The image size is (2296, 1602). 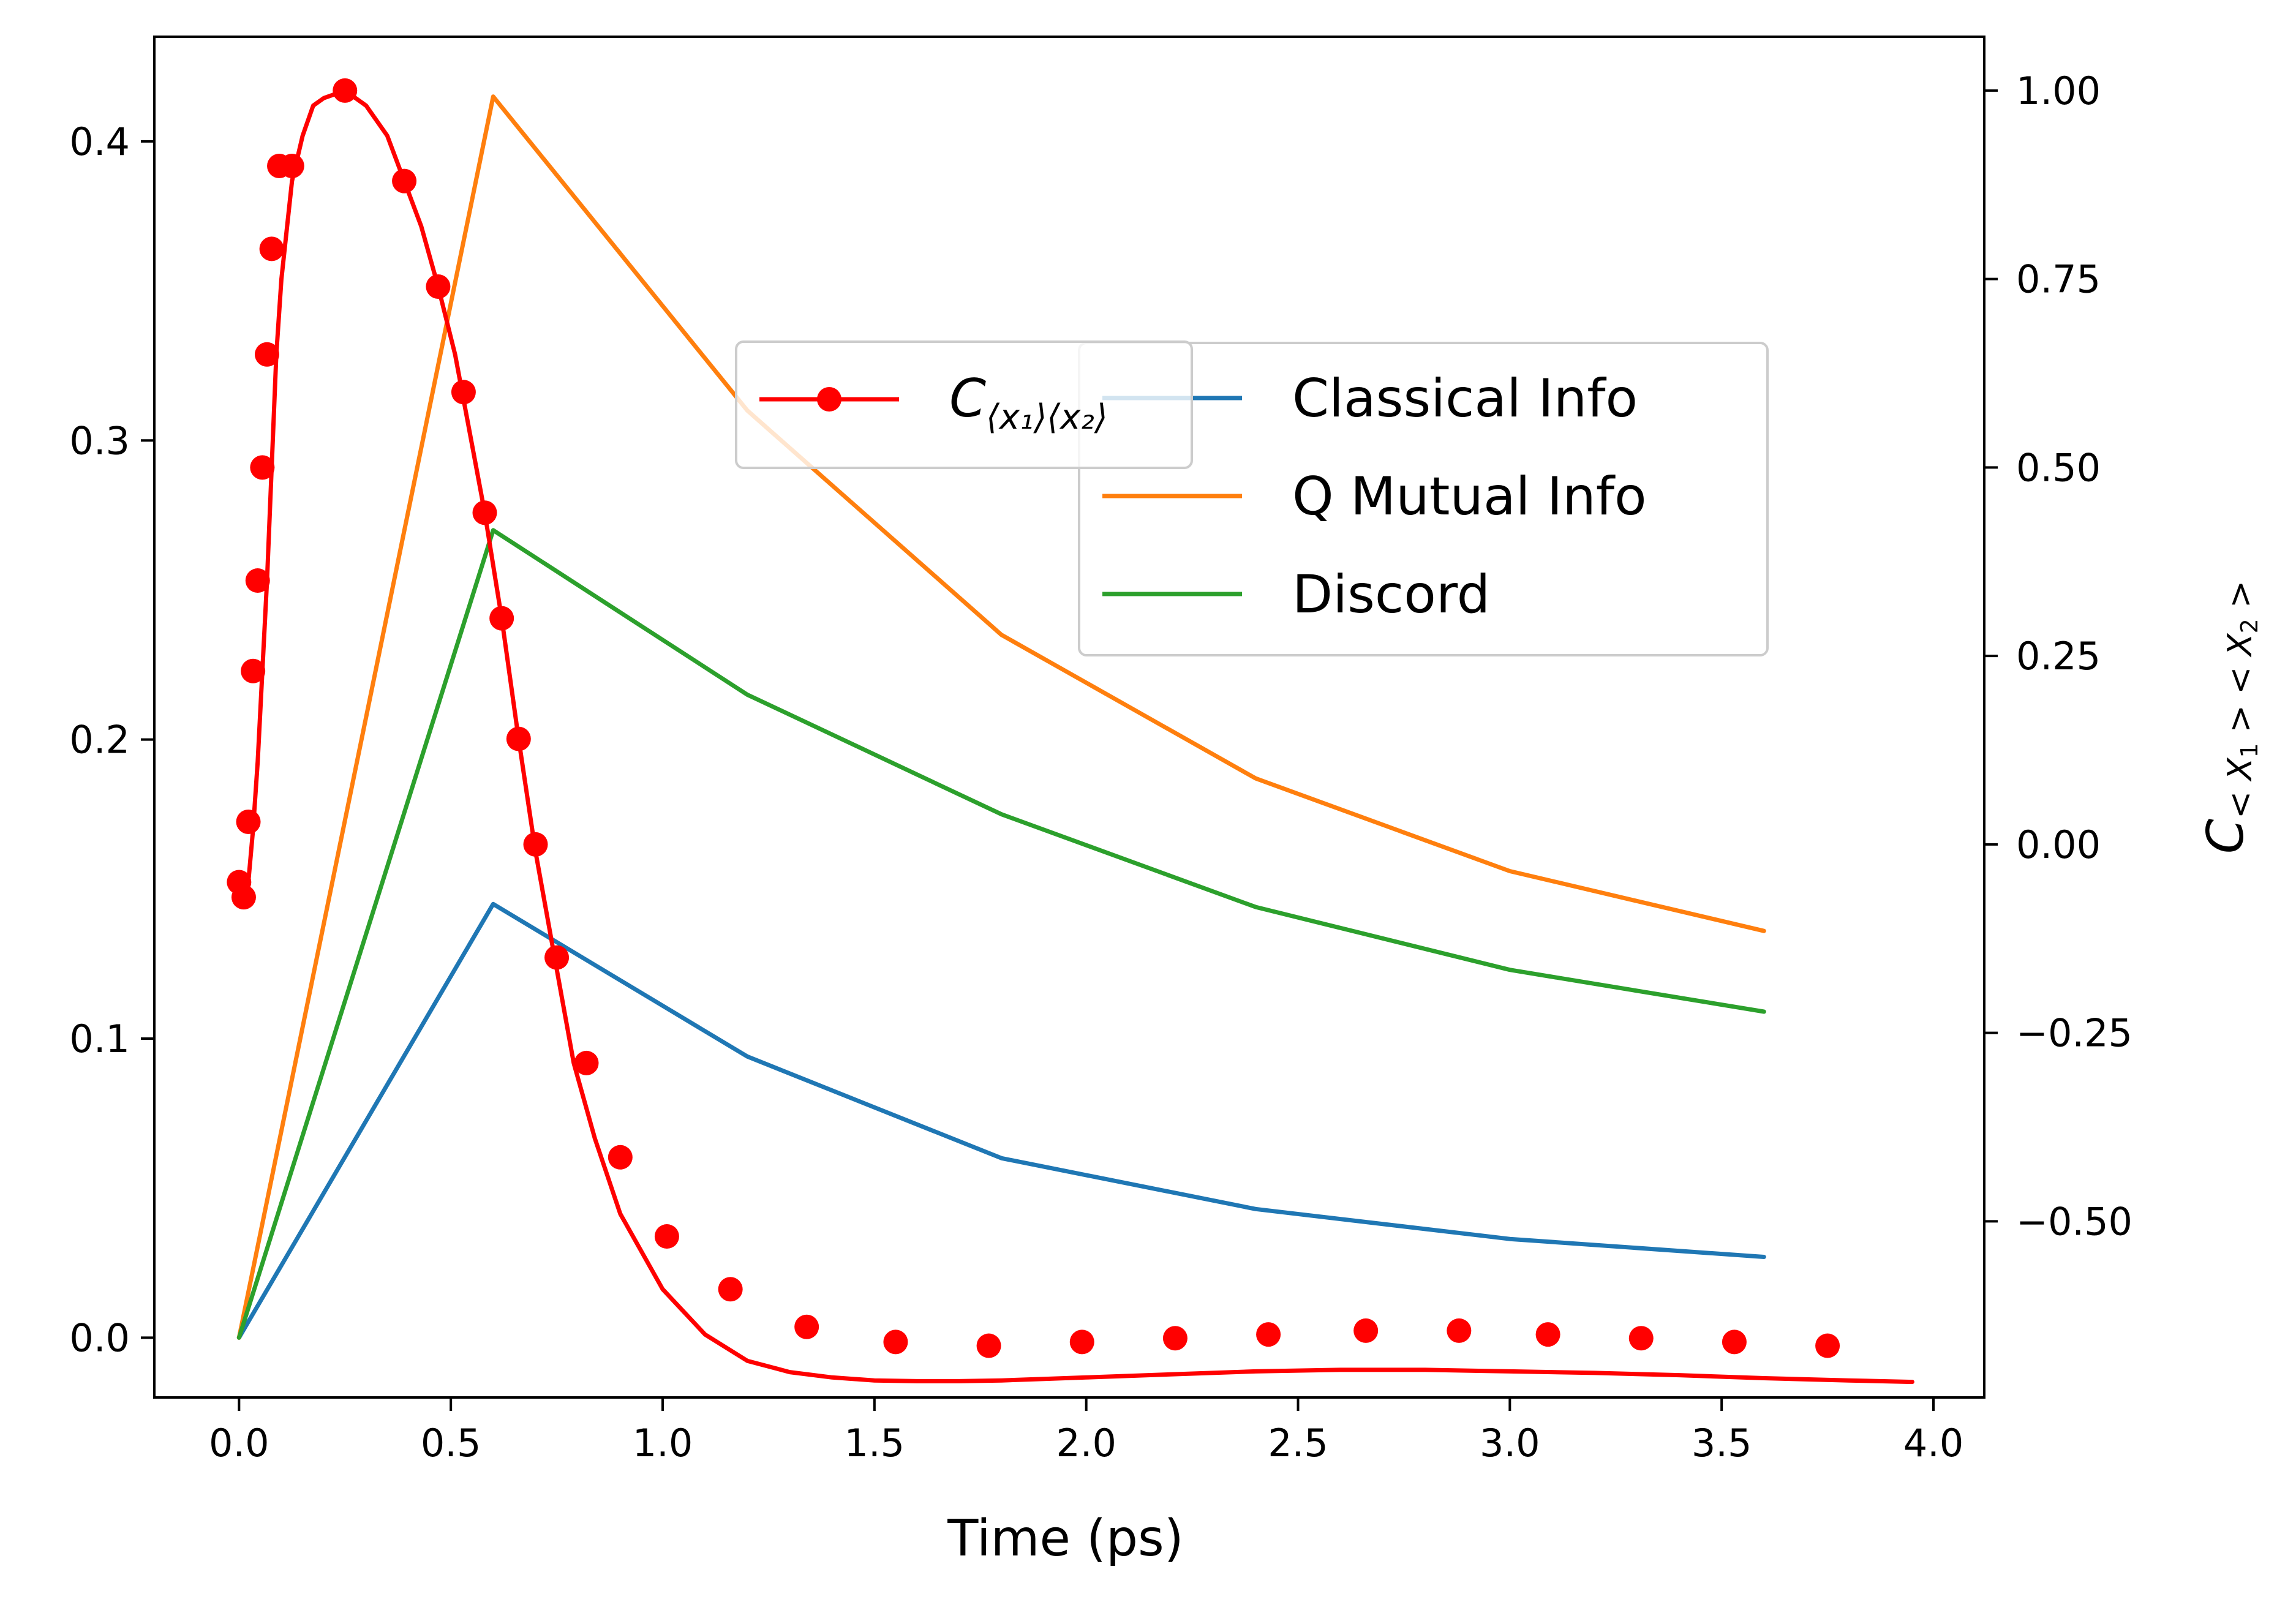 I want to click on legend-left-frame, so click(x=1424, y=499).